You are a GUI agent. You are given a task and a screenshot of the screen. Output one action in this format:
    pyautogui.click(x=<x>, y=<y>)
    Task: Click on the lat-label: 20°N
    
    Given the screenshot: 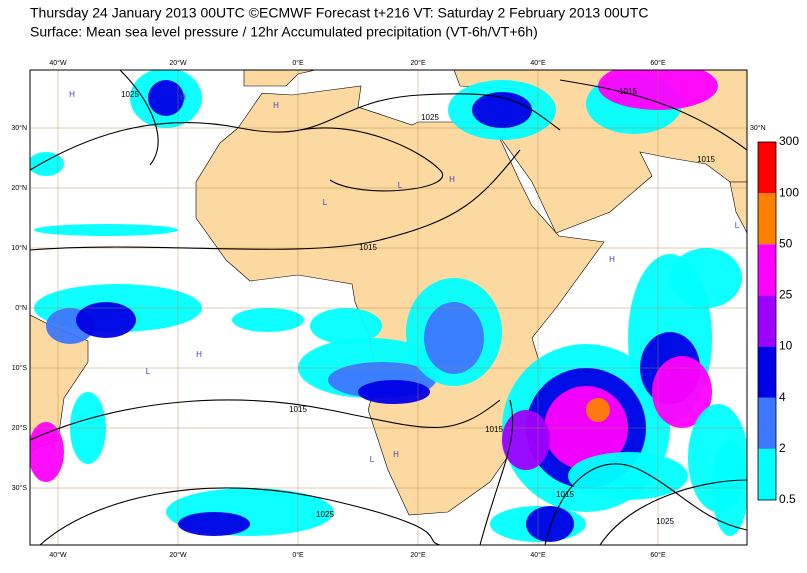 What is the action you would take?
    pyautogui.click(x=19, y=188)
    